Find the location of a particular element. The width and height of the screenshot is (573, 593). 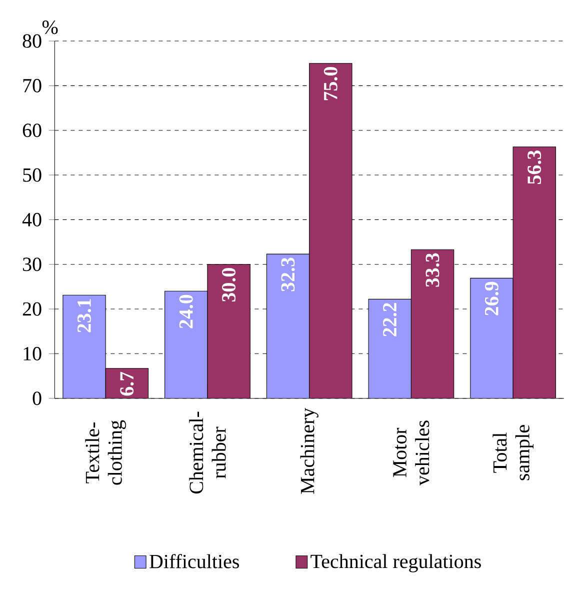

y-tick-label: 10 is located at coordinates (33, 353).